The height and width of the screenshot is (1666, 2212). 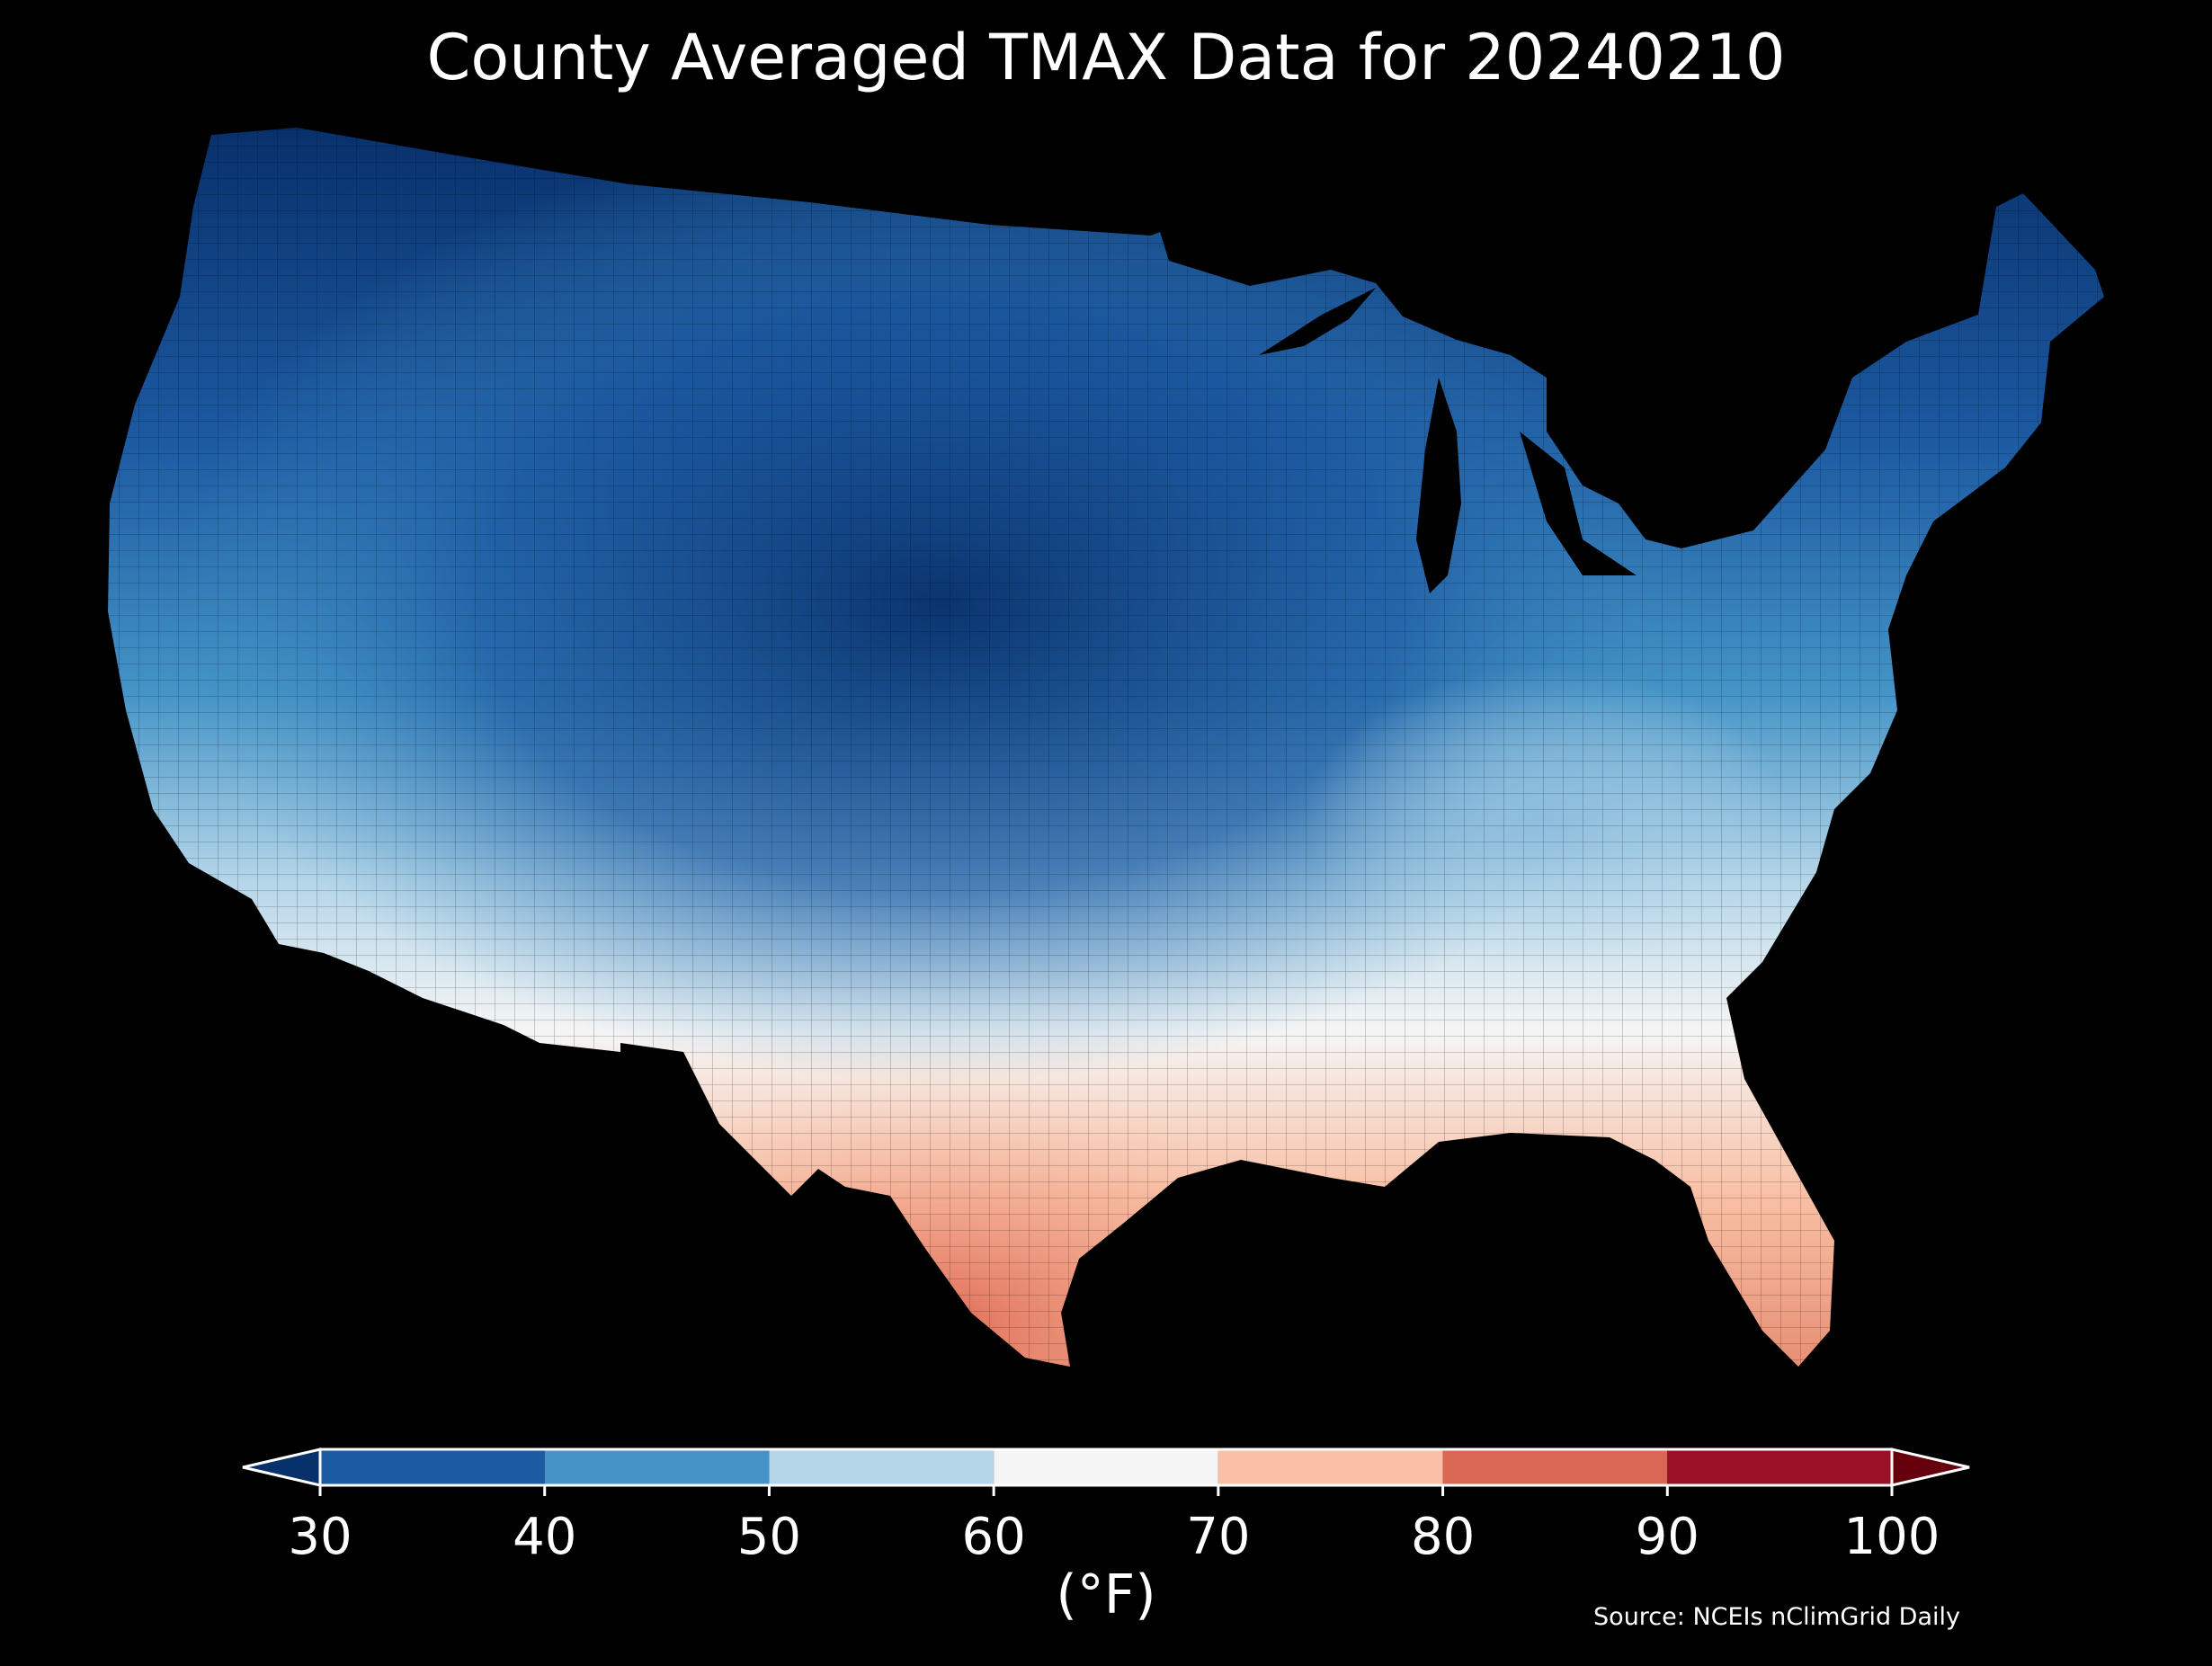 I want to click on colorbar-frame, so click(x=1106, y=1468).